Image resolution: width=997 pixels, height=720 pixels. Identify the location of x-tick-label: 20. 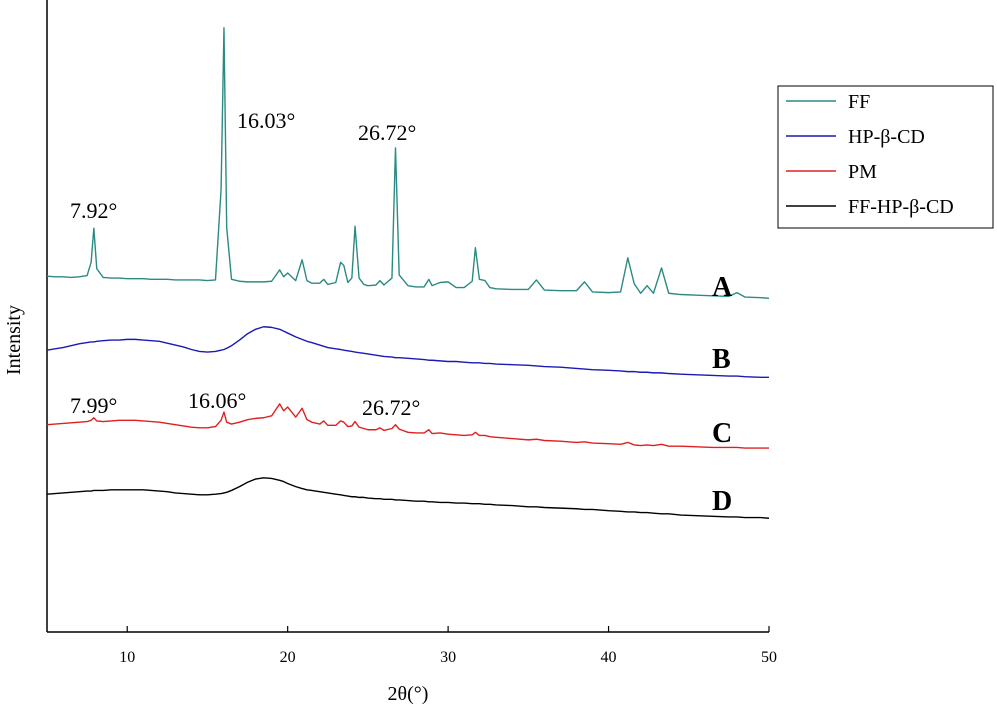
(288, 657).